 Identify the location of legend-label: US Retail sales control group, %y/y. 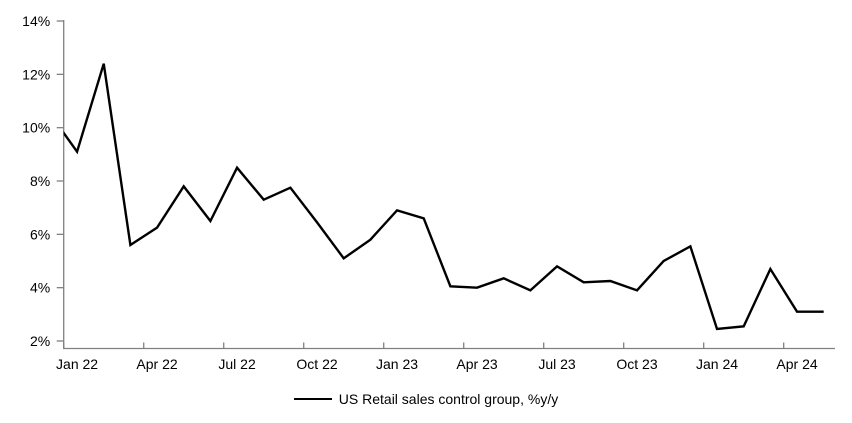
(448, 399).